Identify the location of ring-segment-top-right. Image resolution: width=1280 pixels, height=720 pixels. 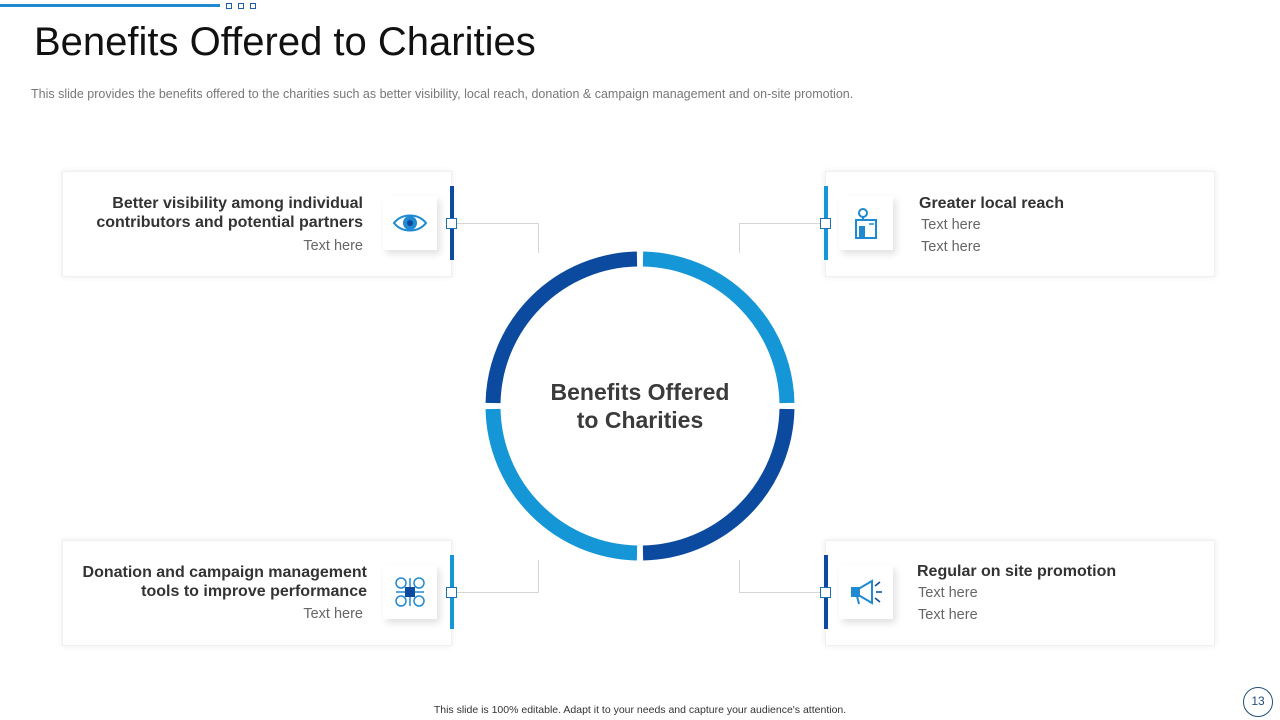
(718, 327).